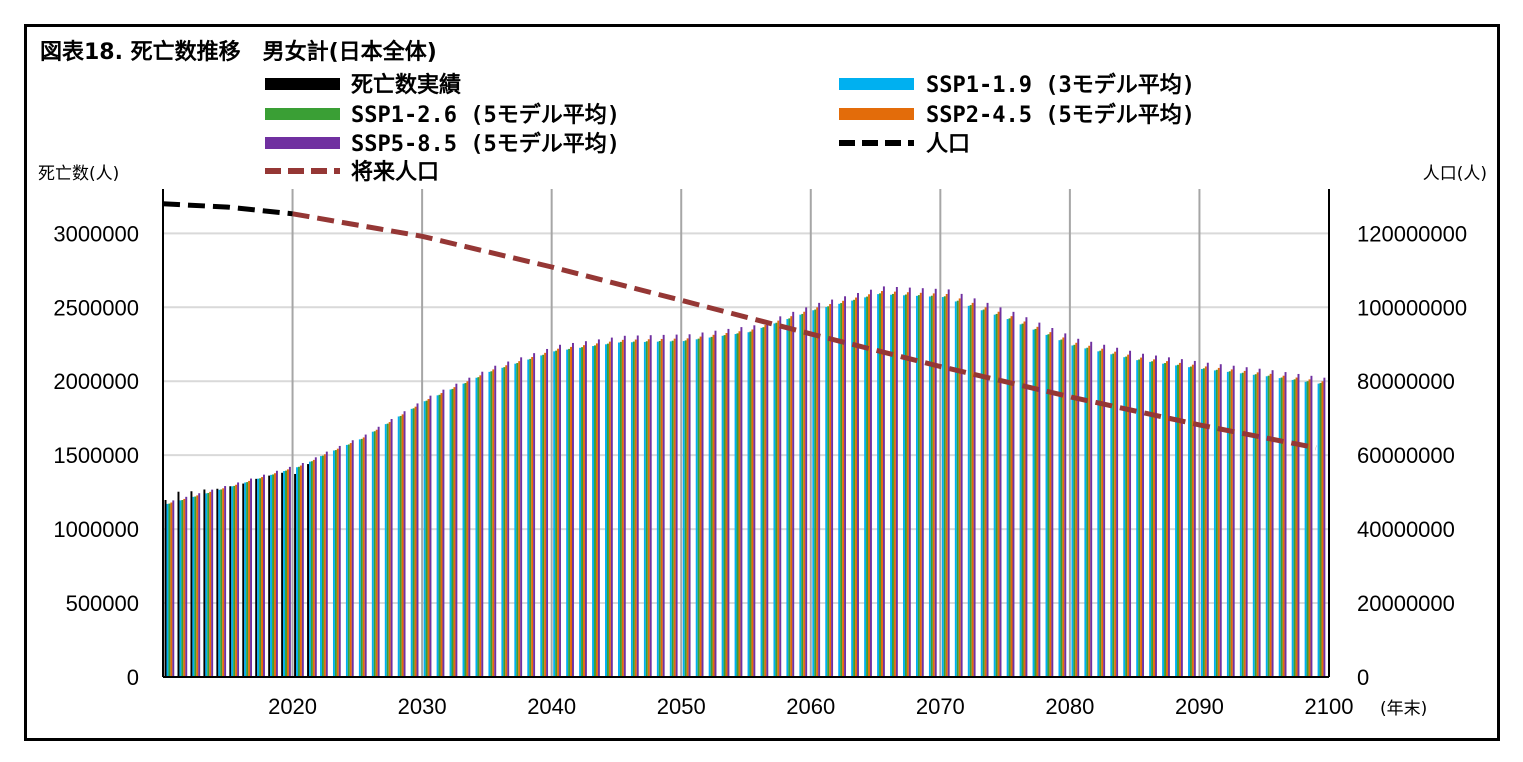 This screenshot has height=762, width=1523. What do you see at coordinates (238, 52) in the screenshot?
I see `chart-title: 図表18. 死亡数推移 男女計(日本全体)` at bounding box center [238, 52].